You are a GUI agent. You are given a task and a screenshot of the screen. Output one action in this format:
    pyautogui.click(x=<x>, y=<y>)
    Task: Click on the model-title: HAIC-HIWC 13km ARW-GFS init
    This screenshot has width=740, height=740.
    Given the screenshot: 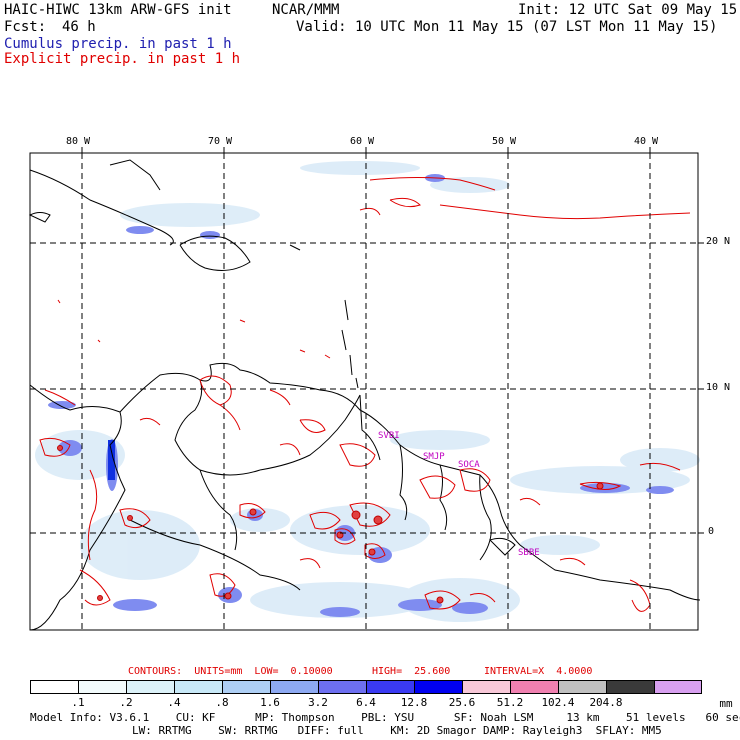 What is the action you would take?
    pyautogui.click(x=118, y=10)
    